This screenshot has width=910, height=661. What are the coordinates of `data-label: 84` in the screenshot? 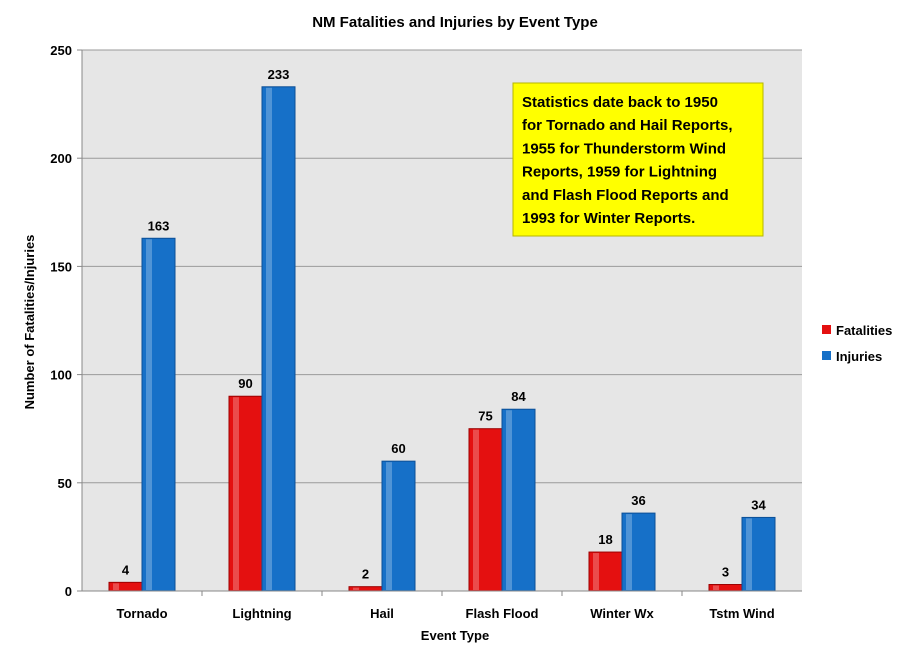 It's located at (518, 396).